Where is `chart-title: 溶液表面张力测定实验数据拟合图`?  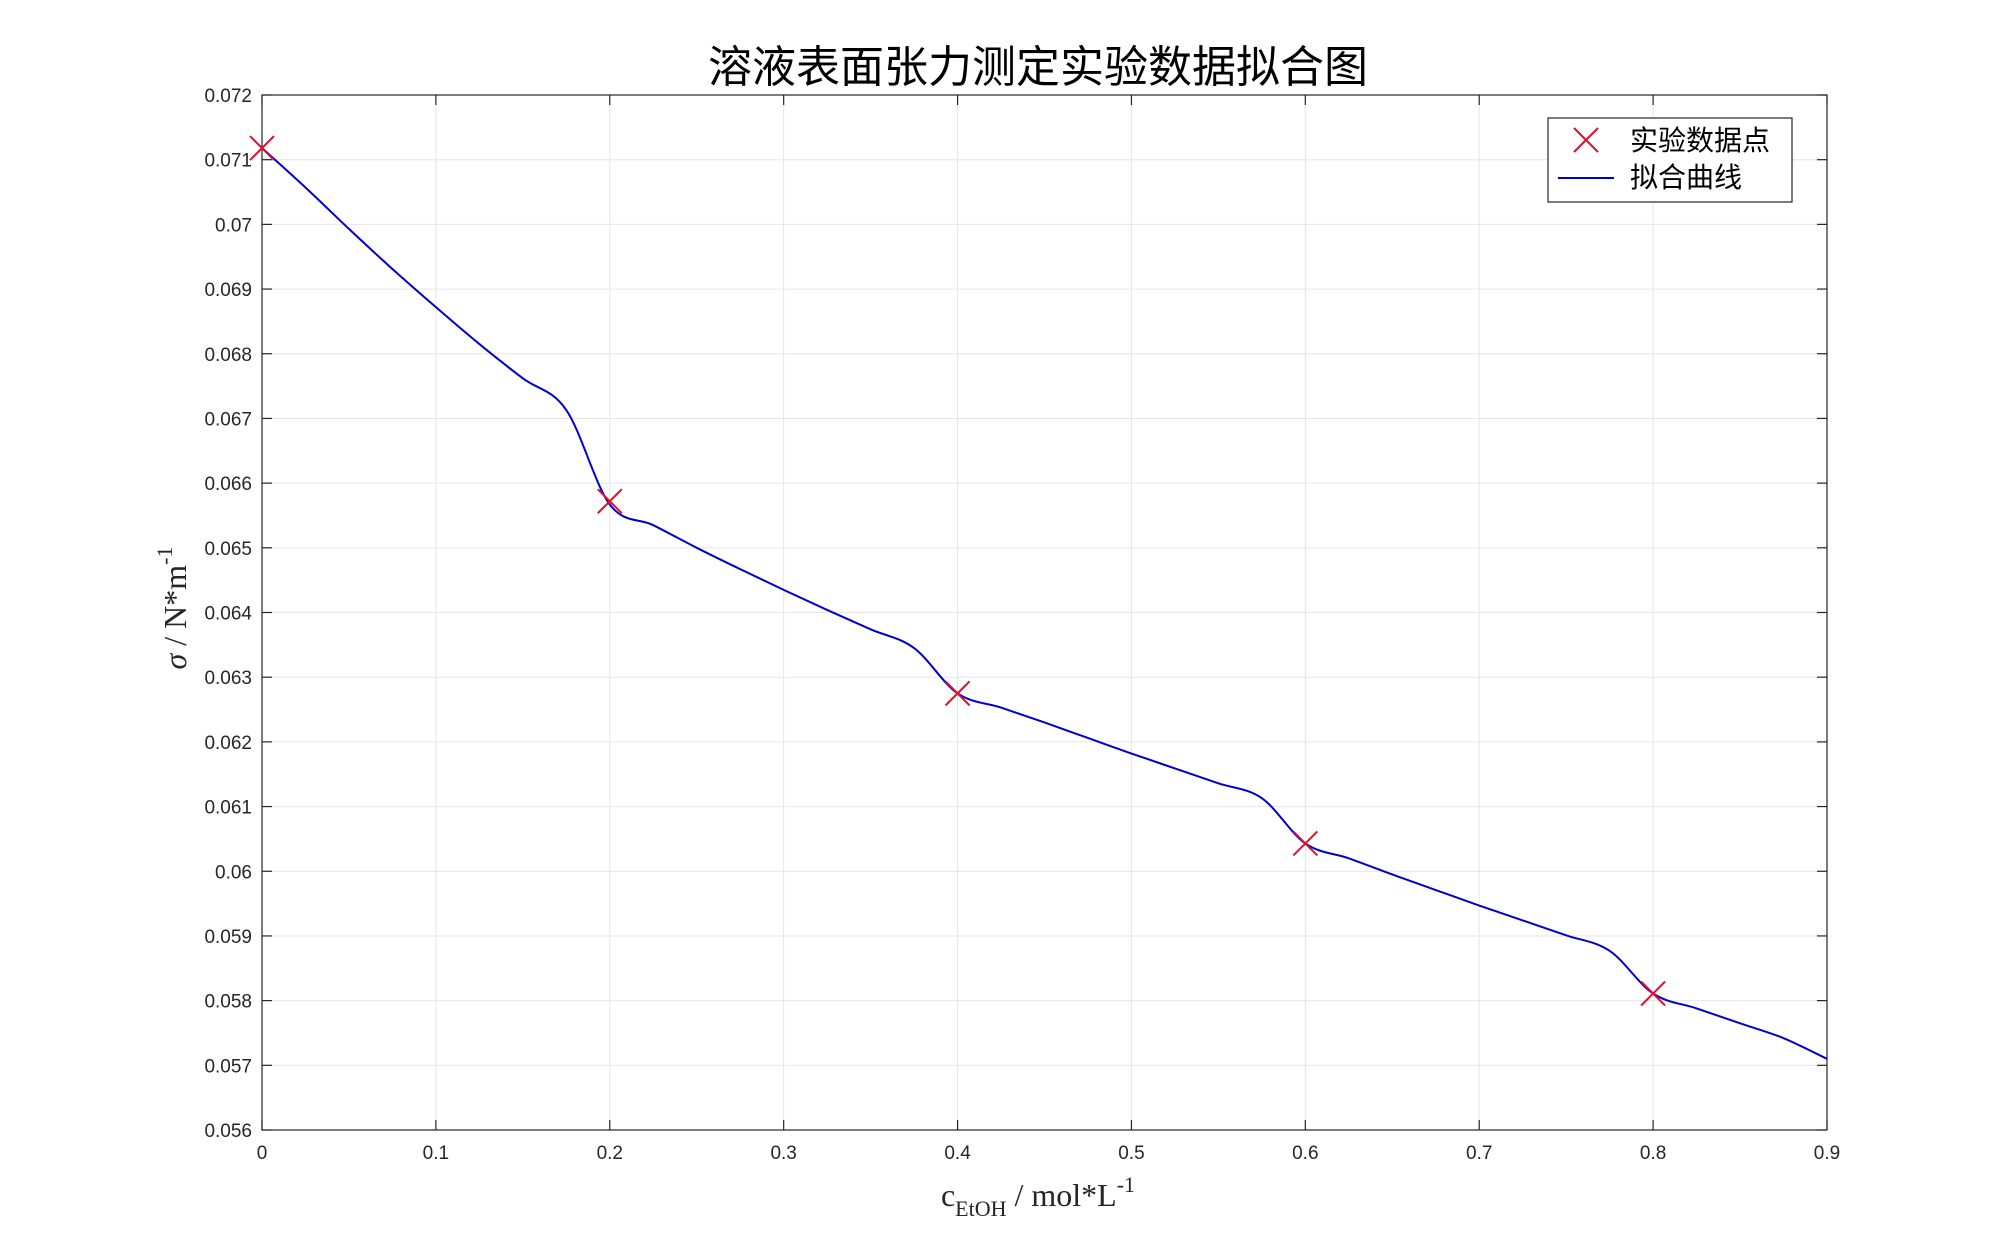 chart-title: 溶液表面张力测定实验数据拟合图 is located at coordinates (1038, 67).